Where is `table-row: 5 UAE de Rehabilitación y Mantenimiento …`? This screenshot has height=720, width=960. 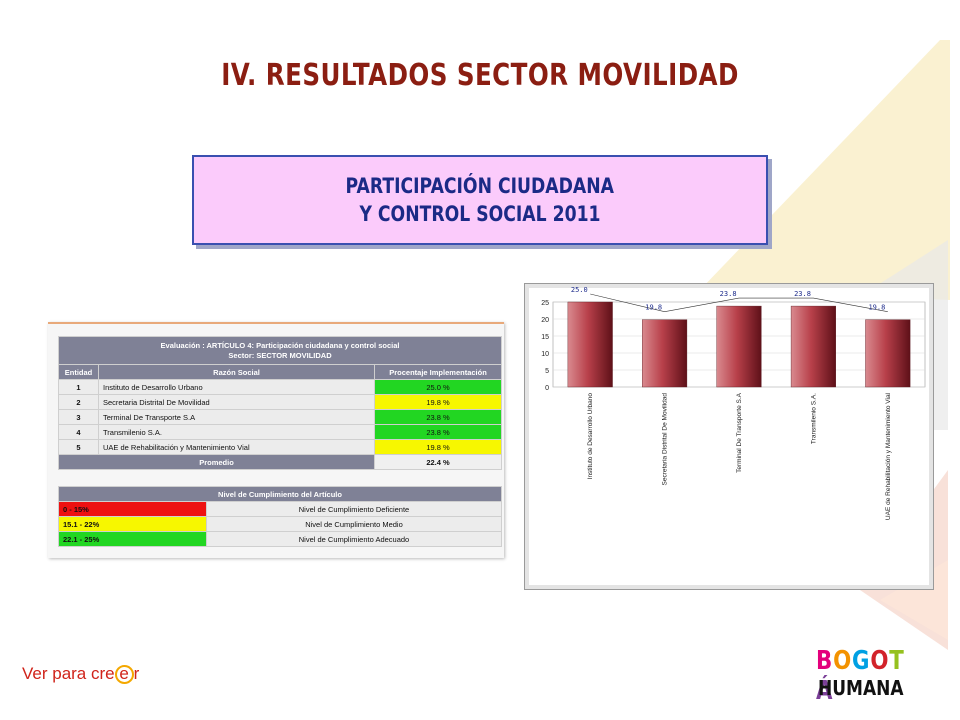 table-row: 5 UAE de Rehabilitación y Mantenimiento … is located at coordinates (280, 447).